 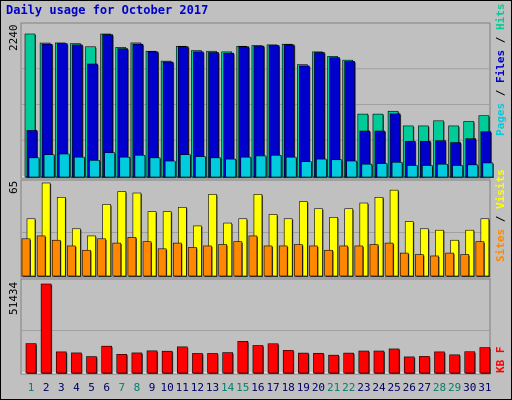 I want to click on x-tick-label: 20, so click(x=318, y=387).